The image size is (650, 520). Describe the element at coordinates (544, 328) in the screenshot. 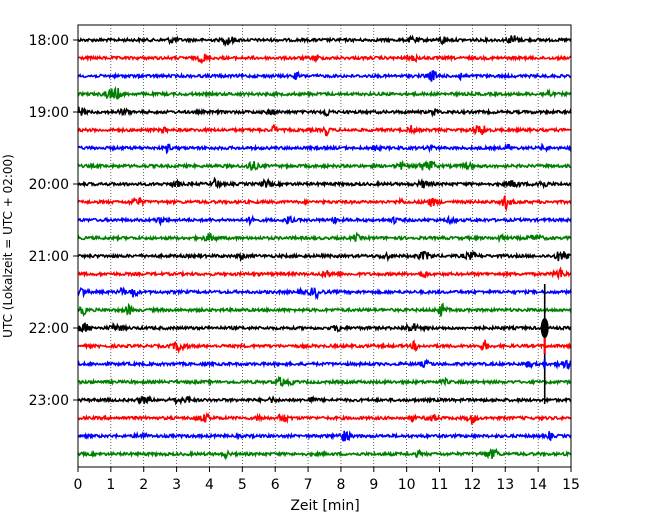

I see `event-peak` at that location.